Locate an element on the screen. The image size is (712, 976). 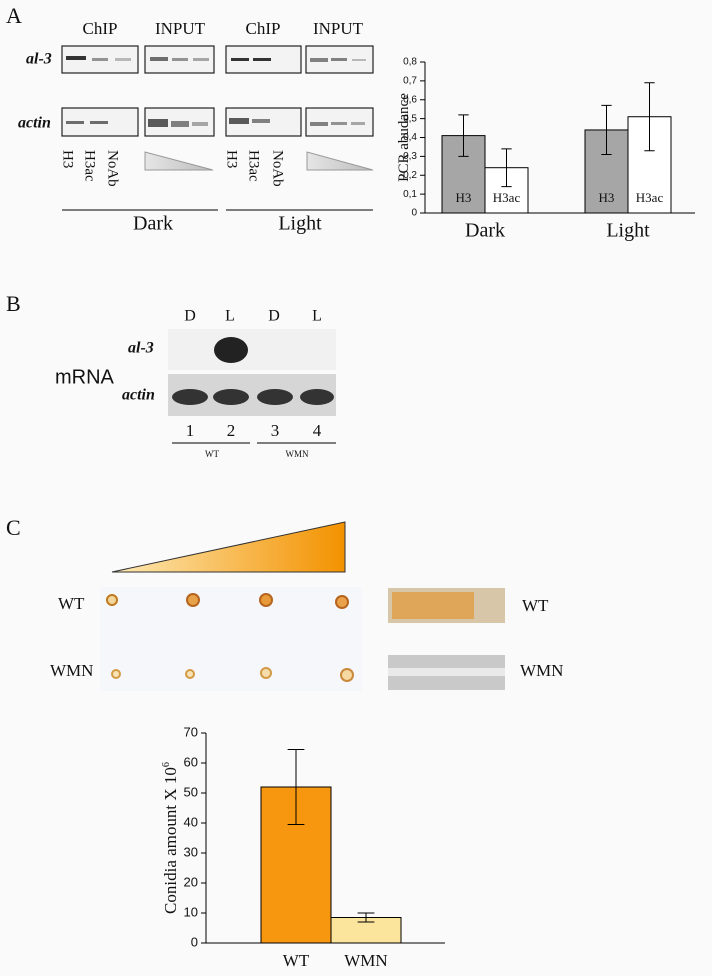
y-tick-label: 20 is located at coordinates (191, 881).